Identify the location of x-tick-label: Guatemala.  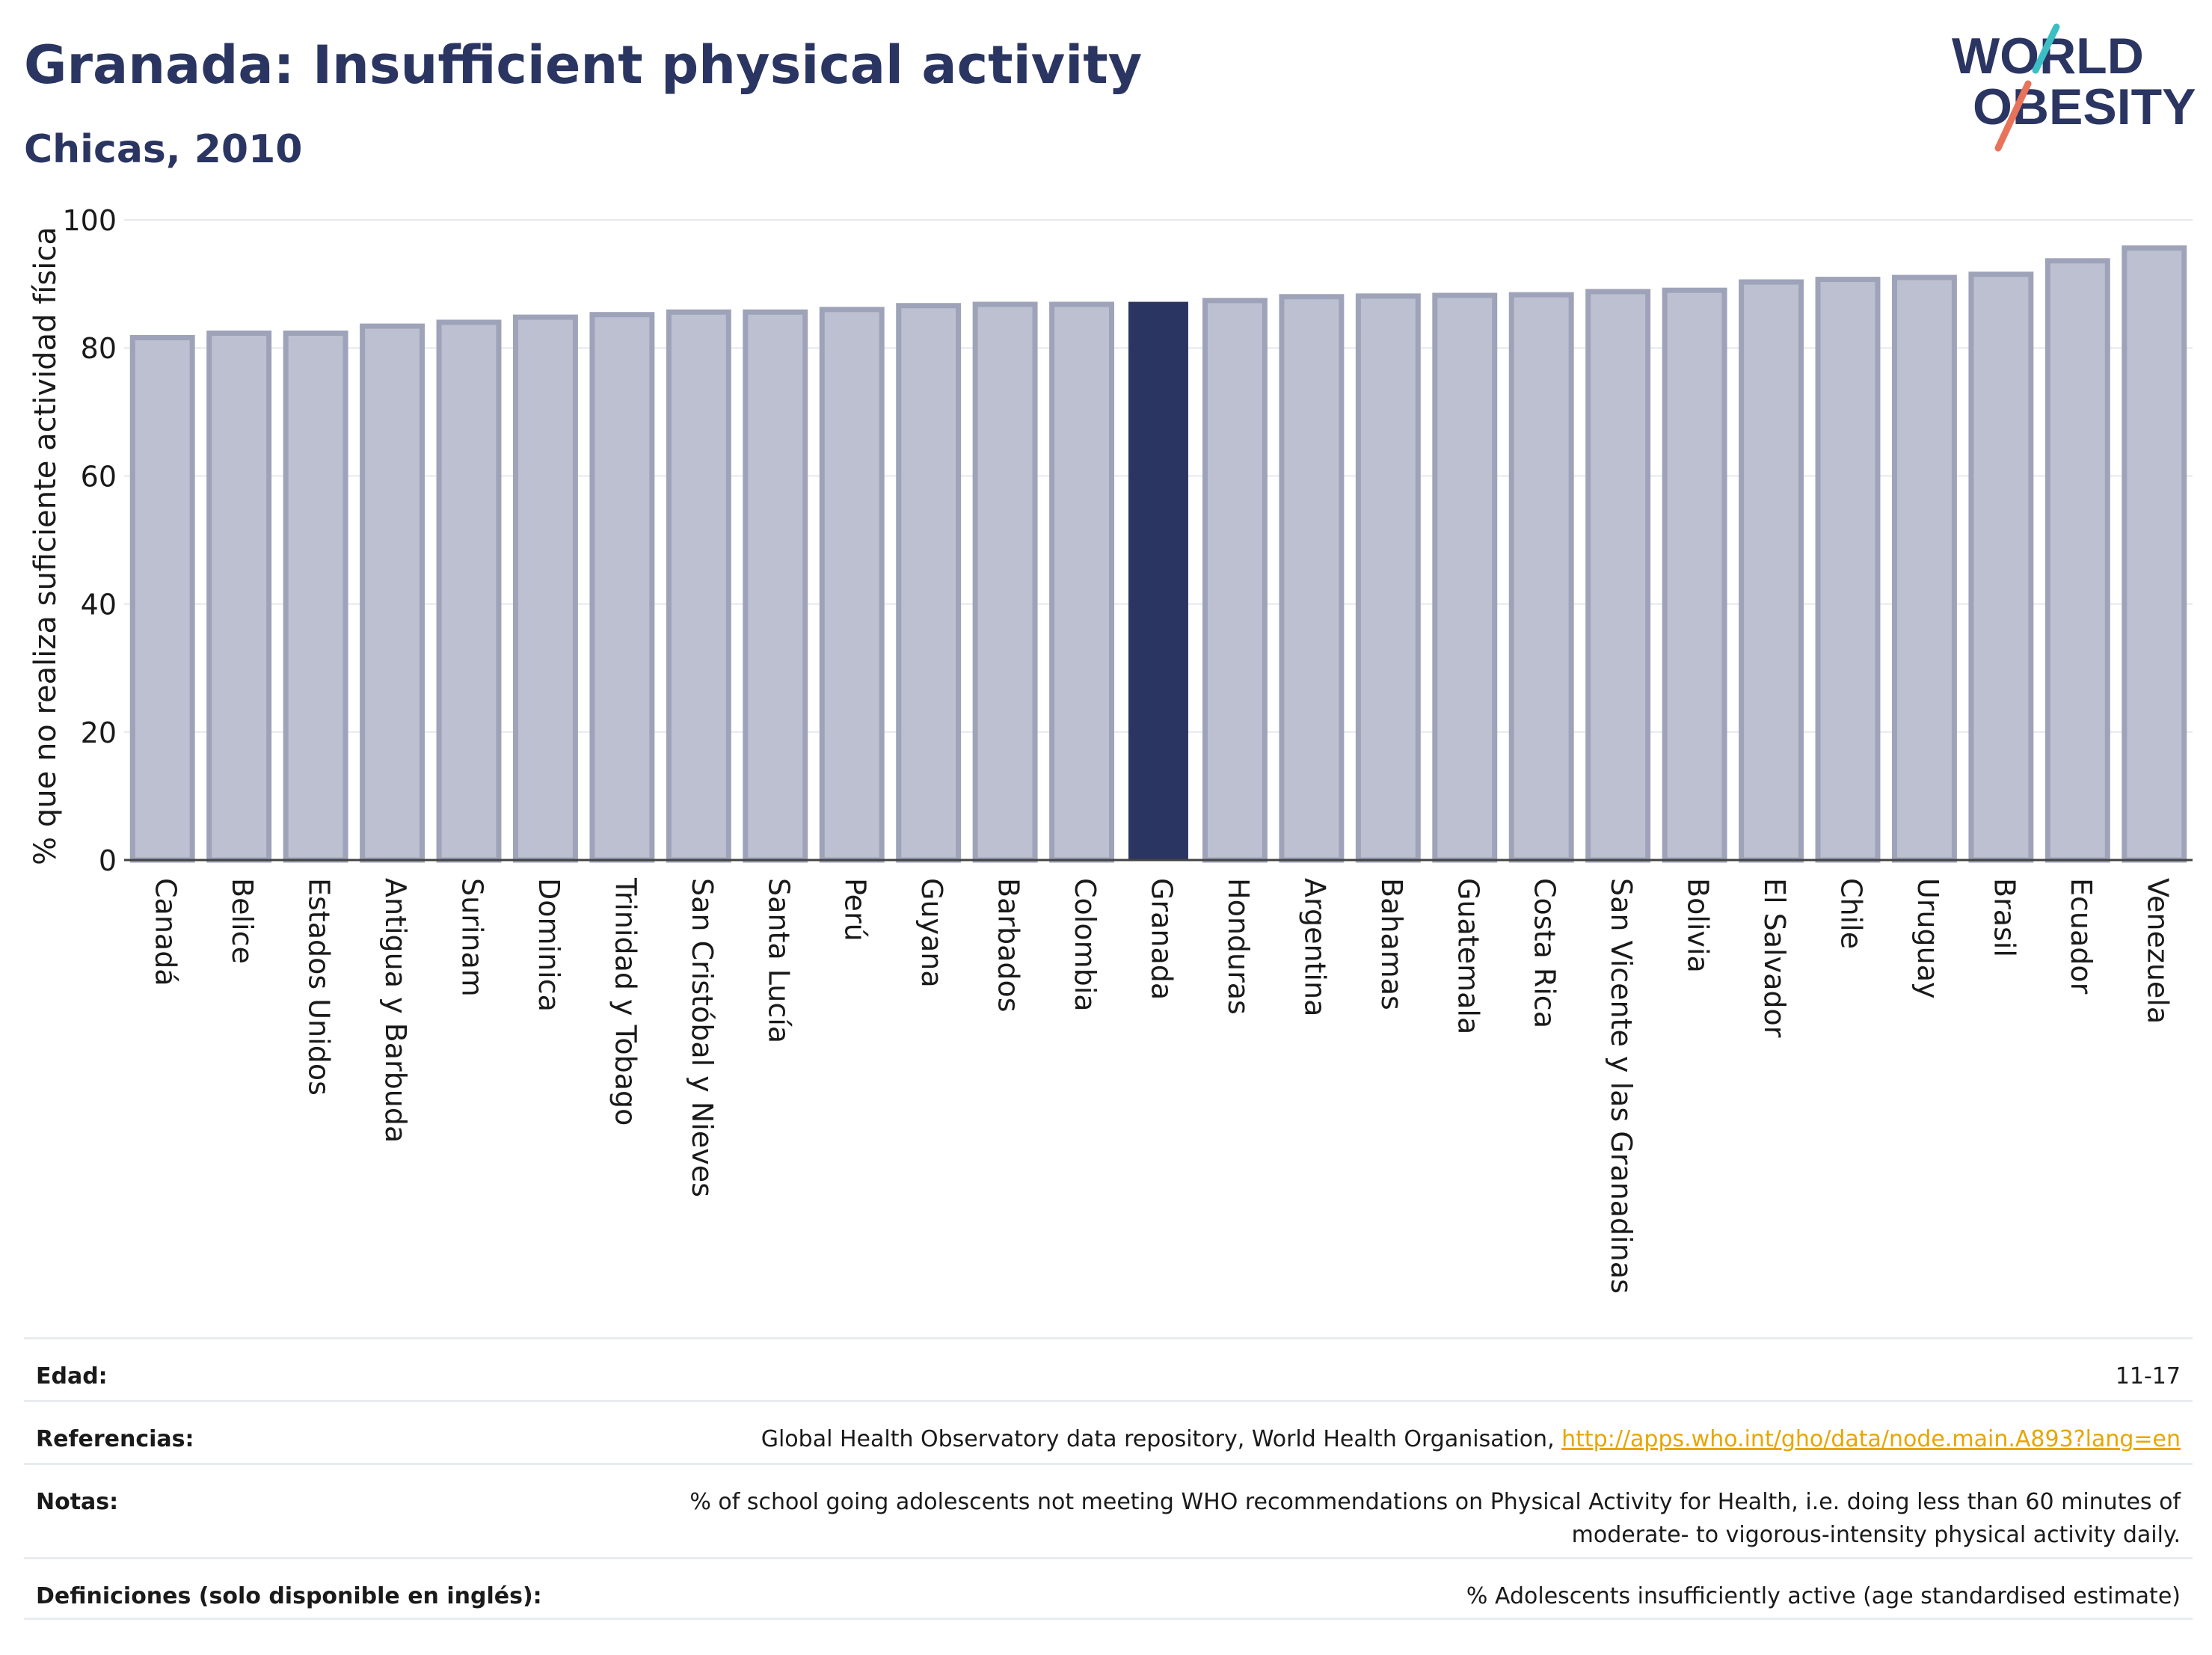
(1467, 956).